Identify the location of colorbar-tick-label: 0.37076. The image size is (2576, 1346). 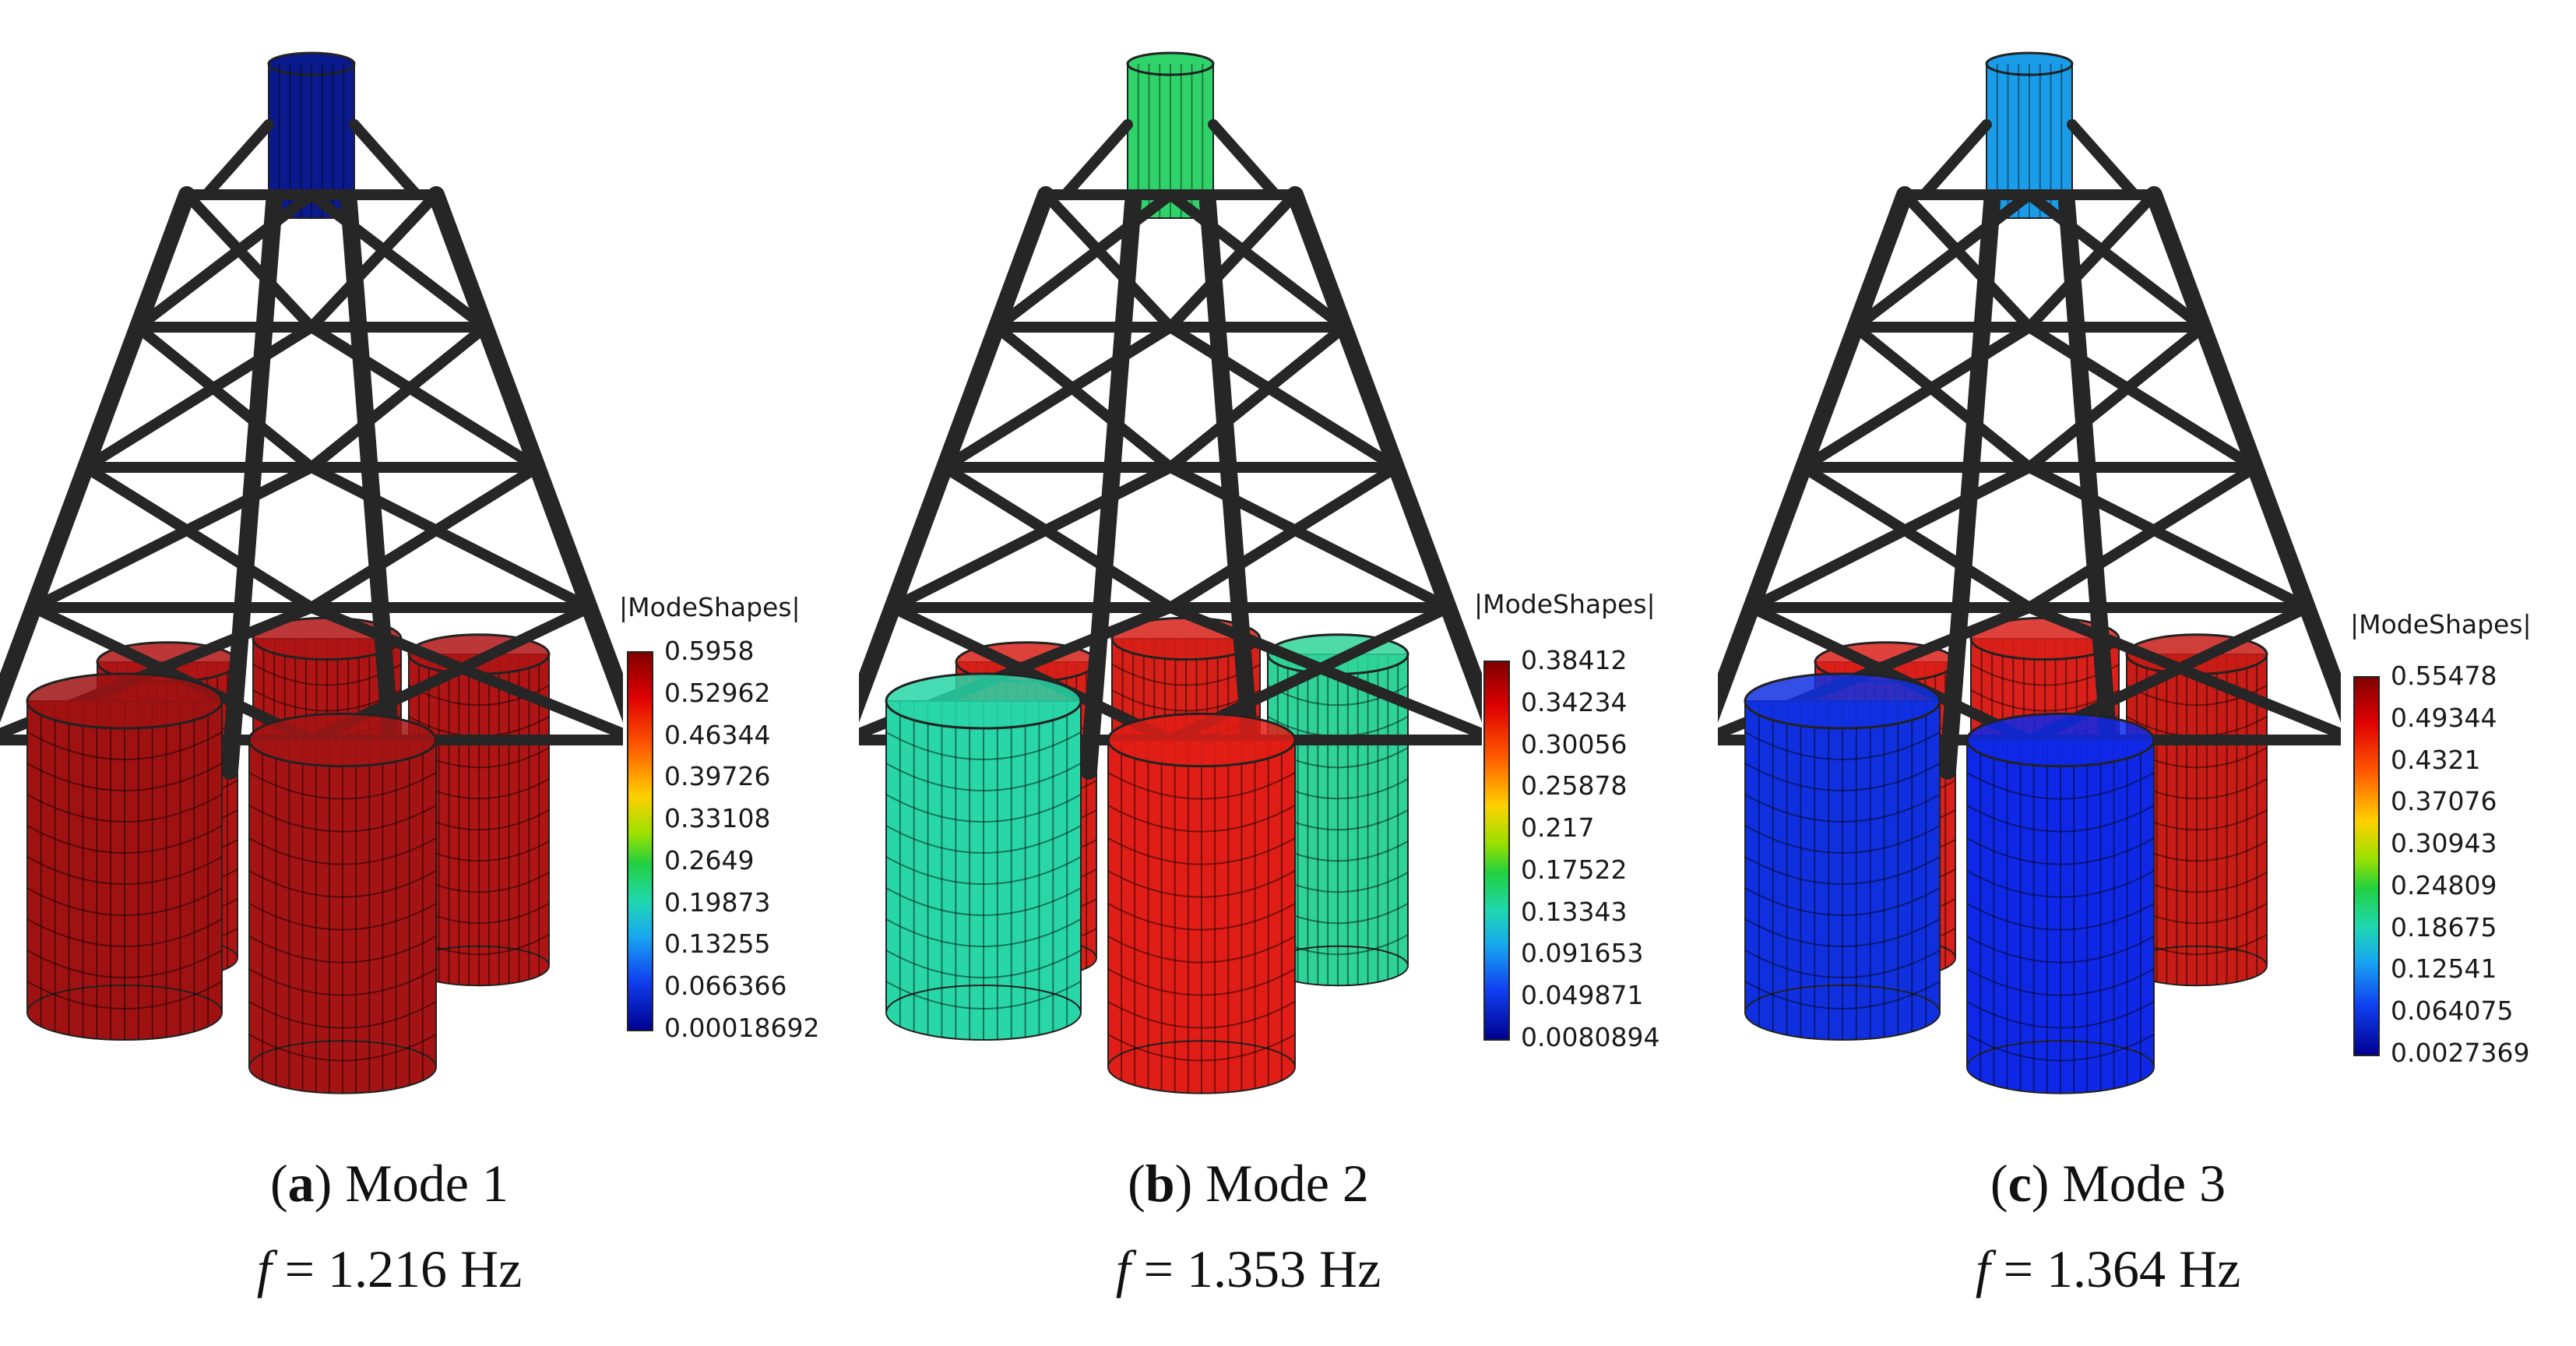
(2444, 802).